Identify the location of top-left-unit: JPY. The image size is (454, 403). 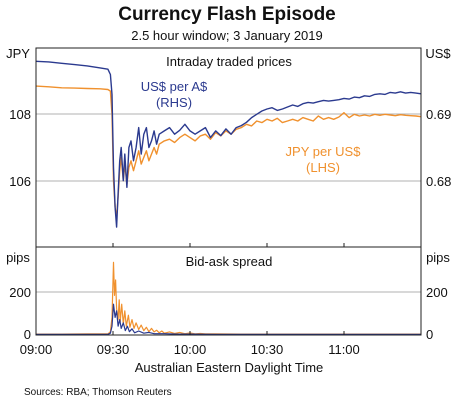
(18, 53).